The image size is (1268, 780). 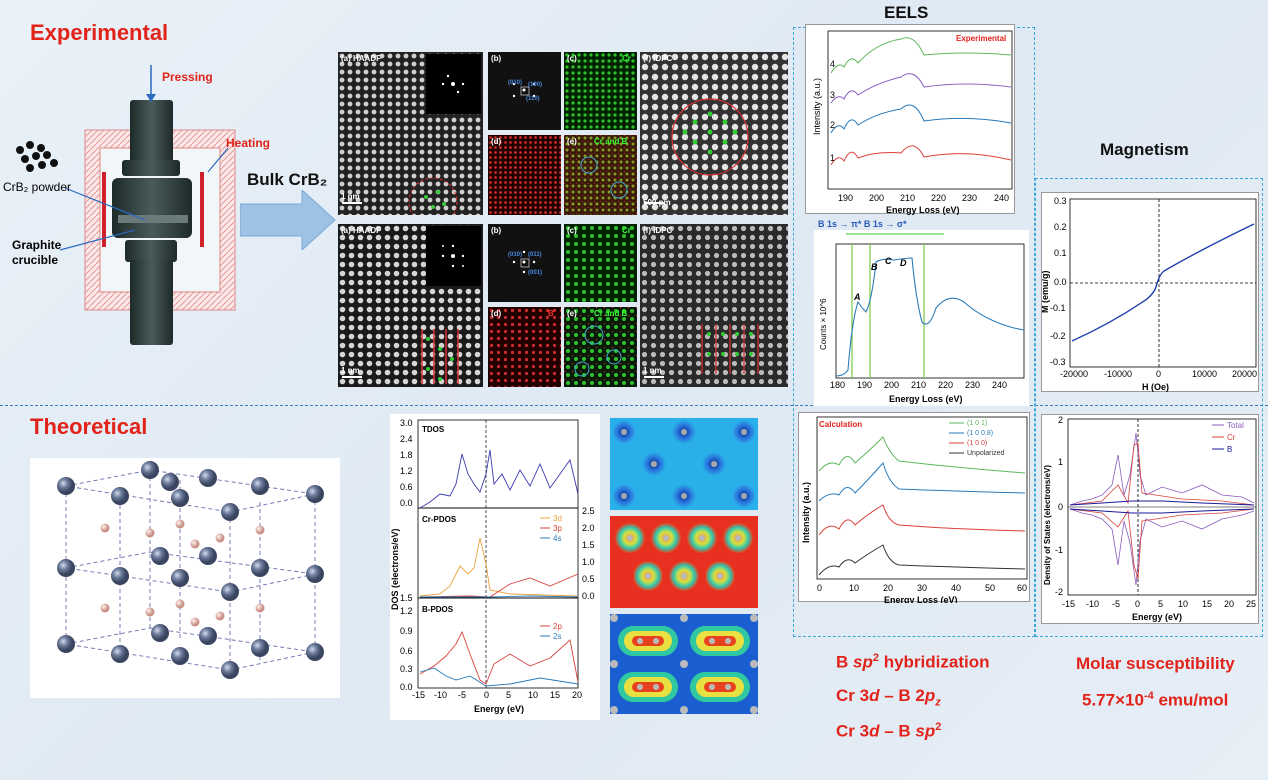 What do you see at coordinates (433, 429) in the screenshot?
I see `dos-tdos-label: TDOS` at bounding box center [433, 429].